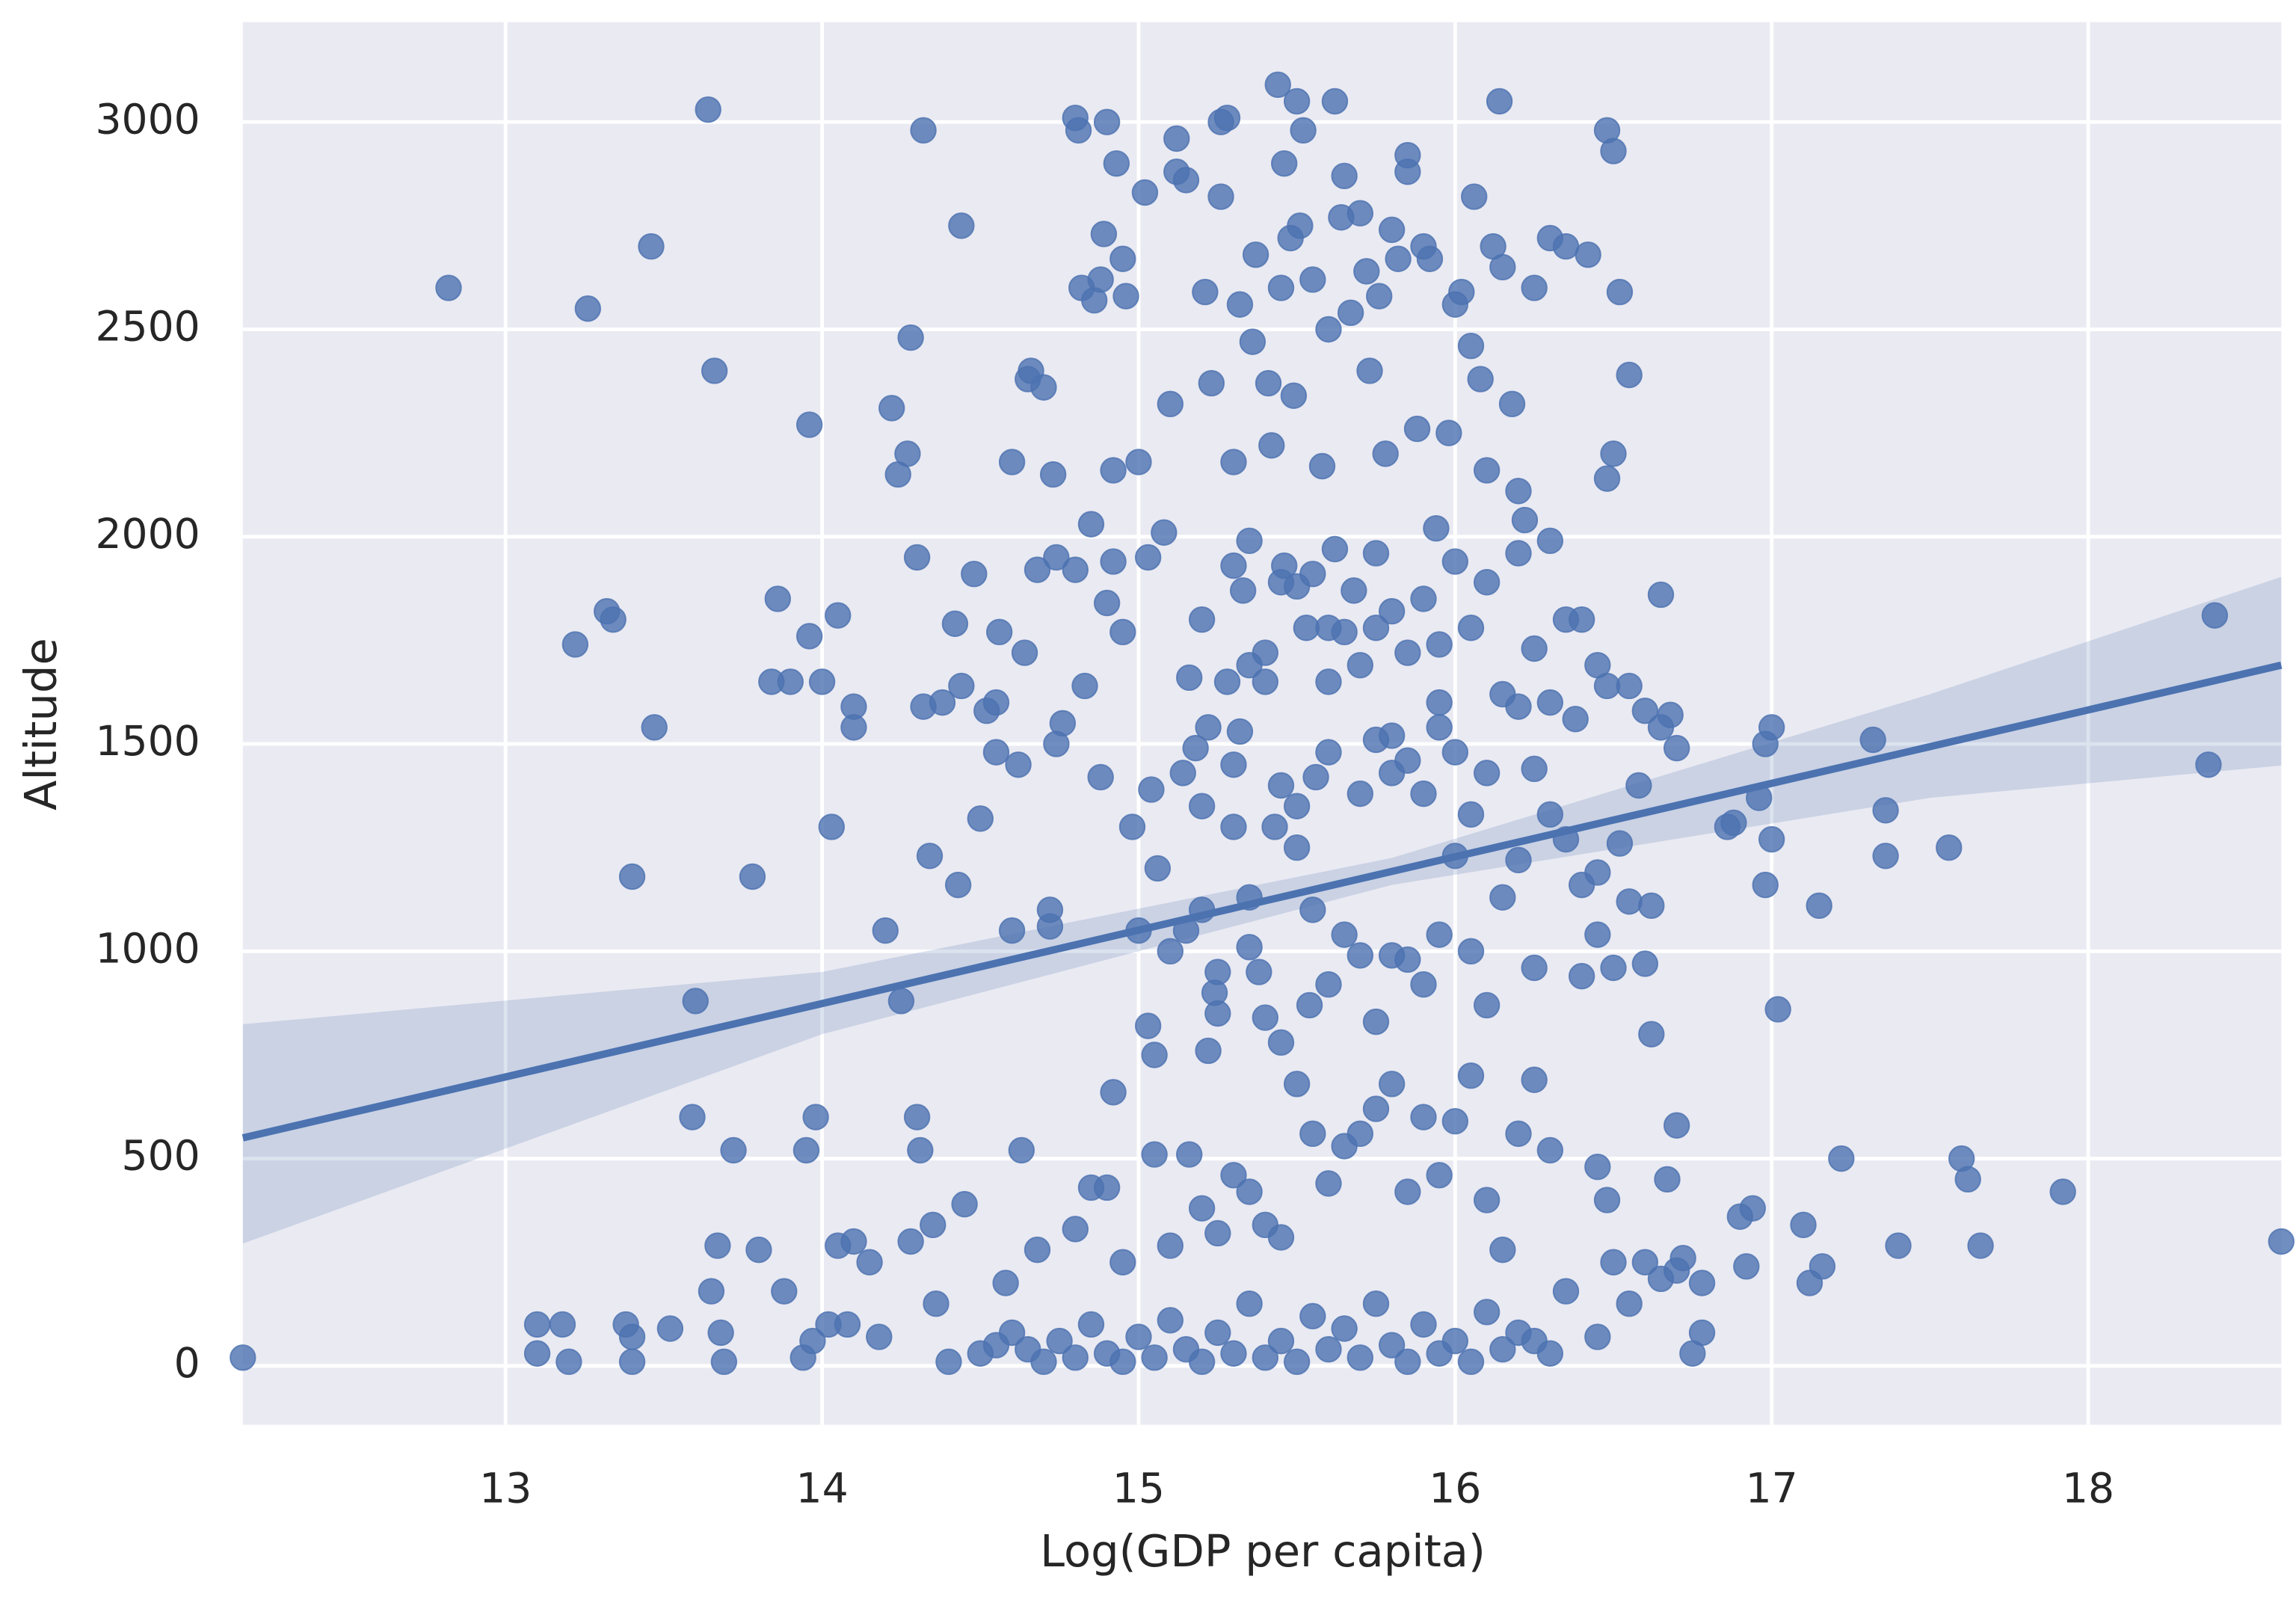  Describe the element at coordinates (822, 1488) in the screenshot. I see `x-tick-label: 14` at that location.